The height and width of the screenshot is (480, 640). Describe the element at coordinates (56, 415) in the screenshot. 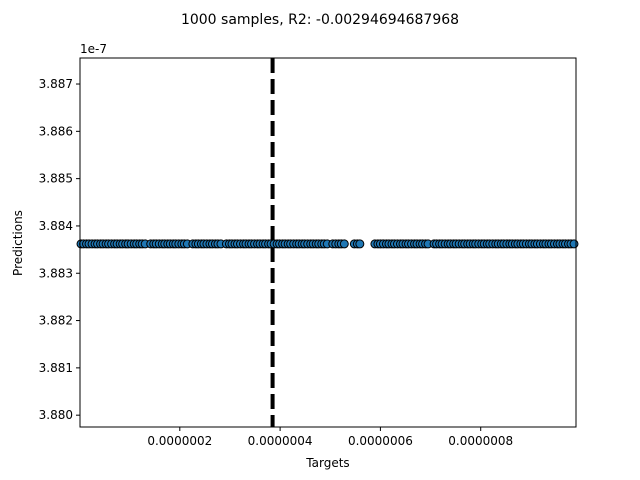

I see `y-tick-label: 3.880` at that location.